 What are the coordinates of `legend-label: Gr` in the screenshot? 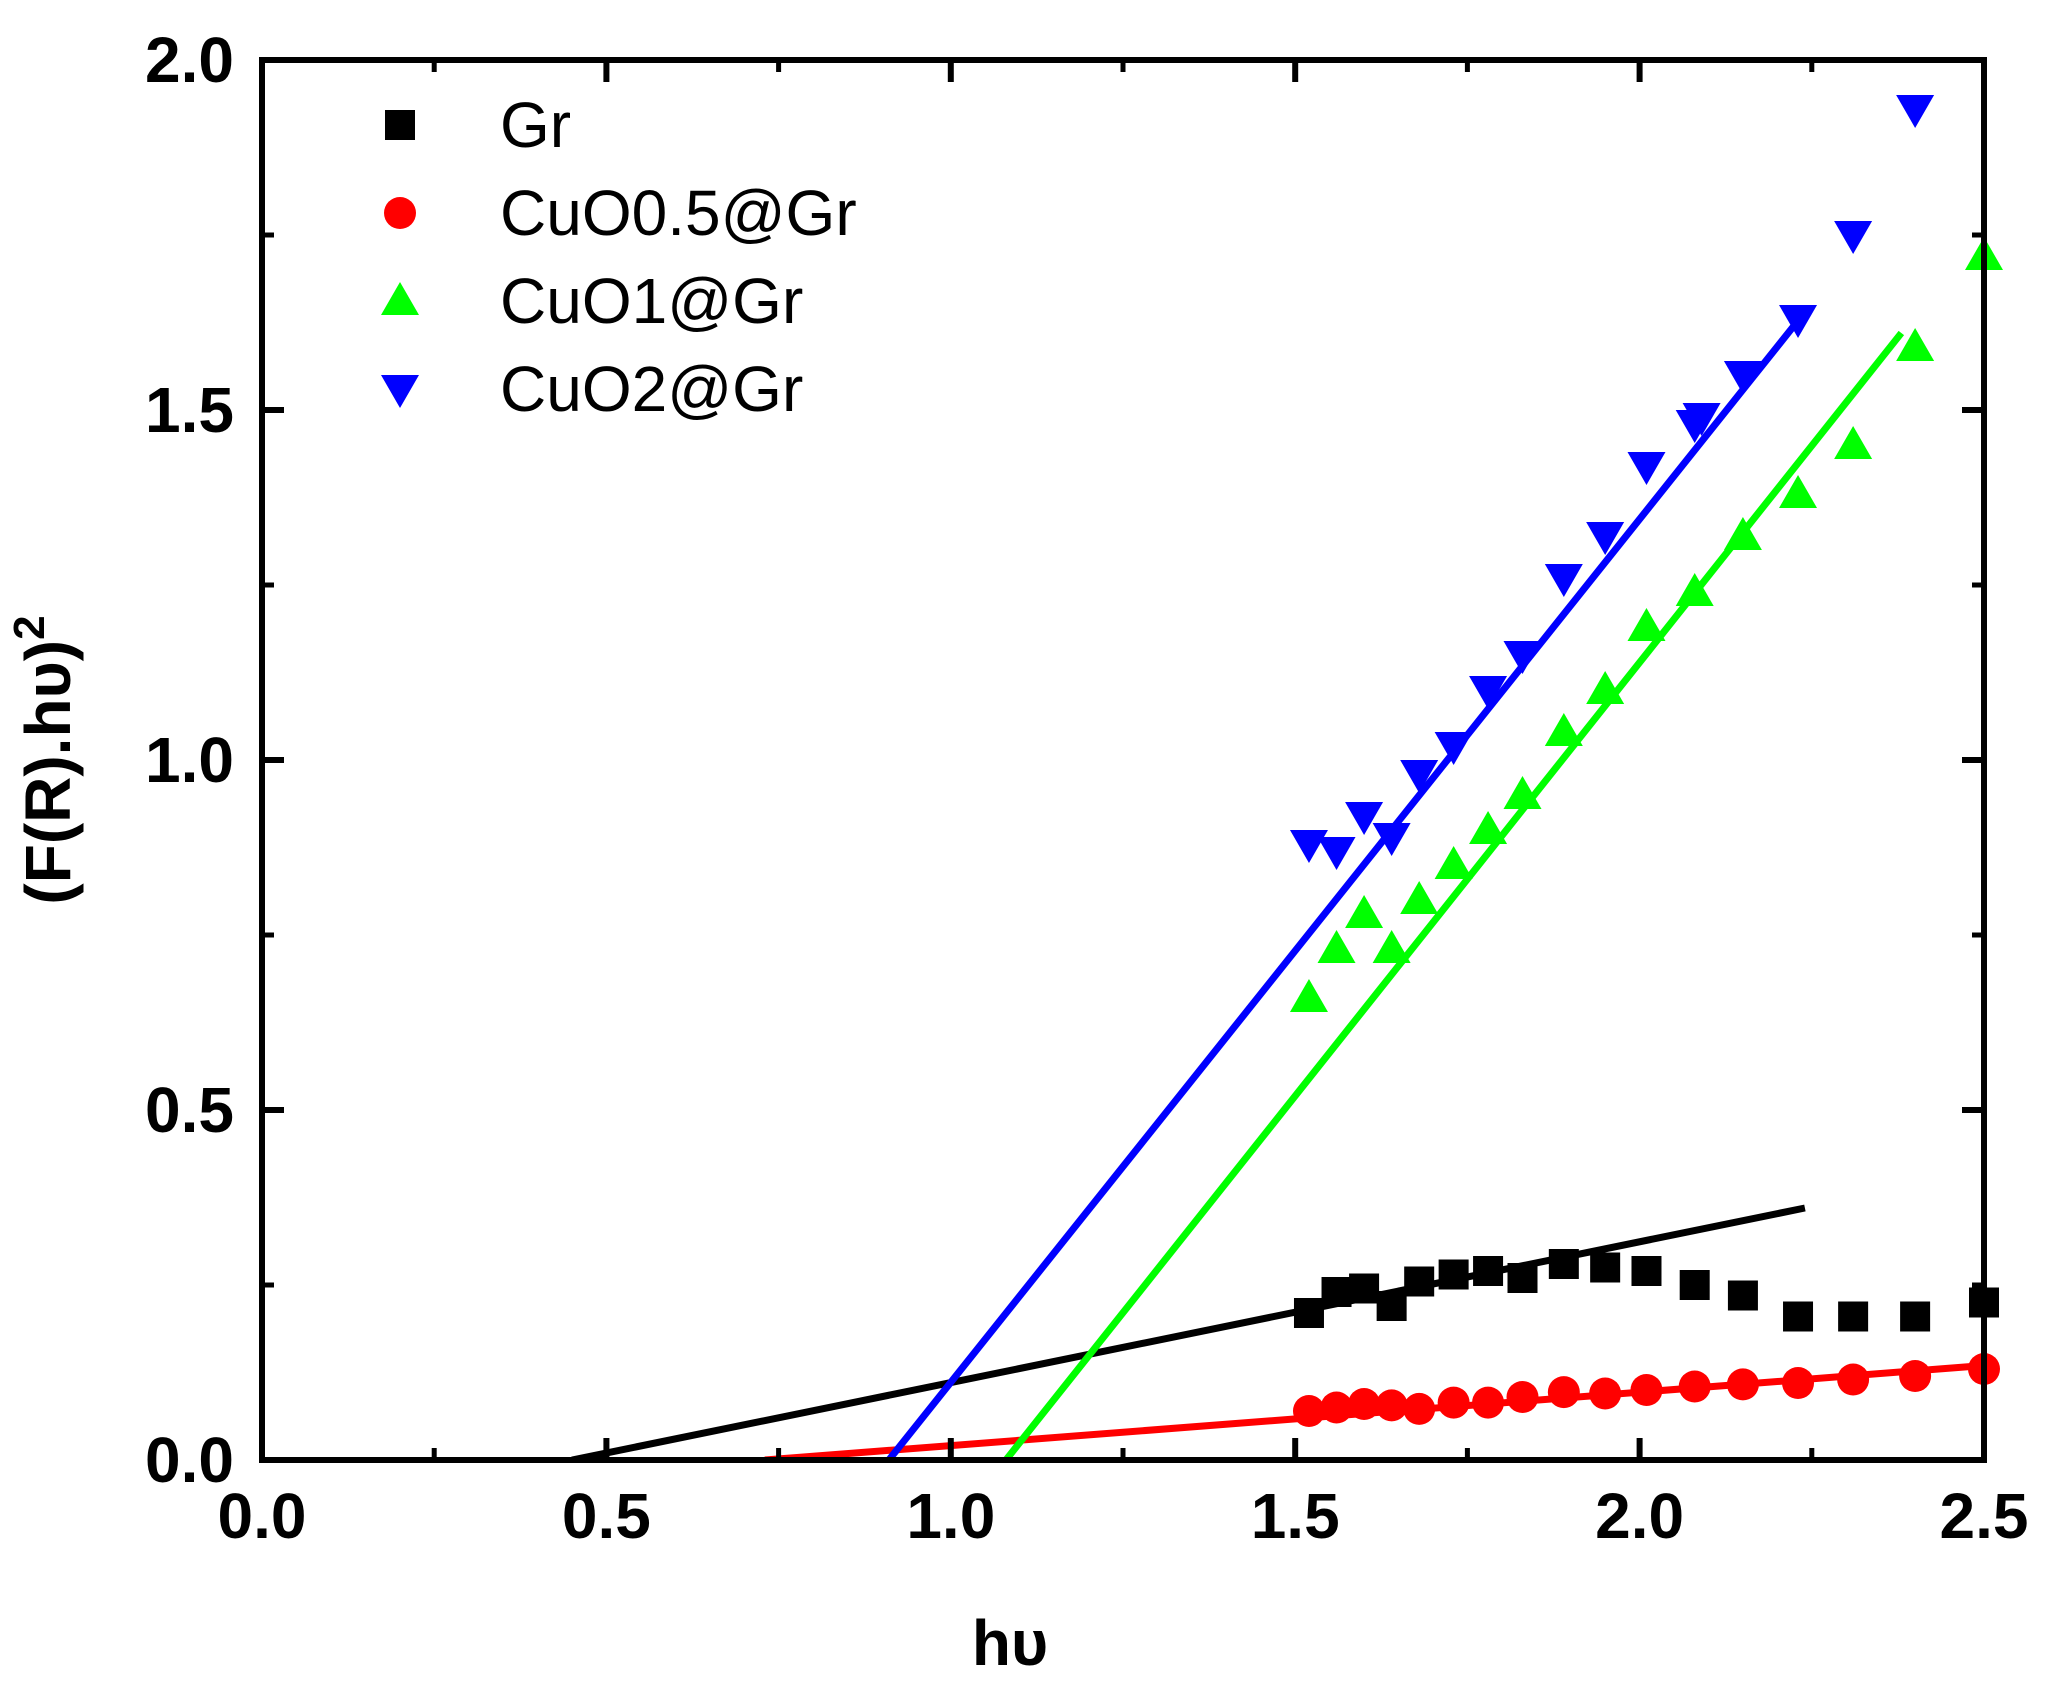 It's located at (535, 125).